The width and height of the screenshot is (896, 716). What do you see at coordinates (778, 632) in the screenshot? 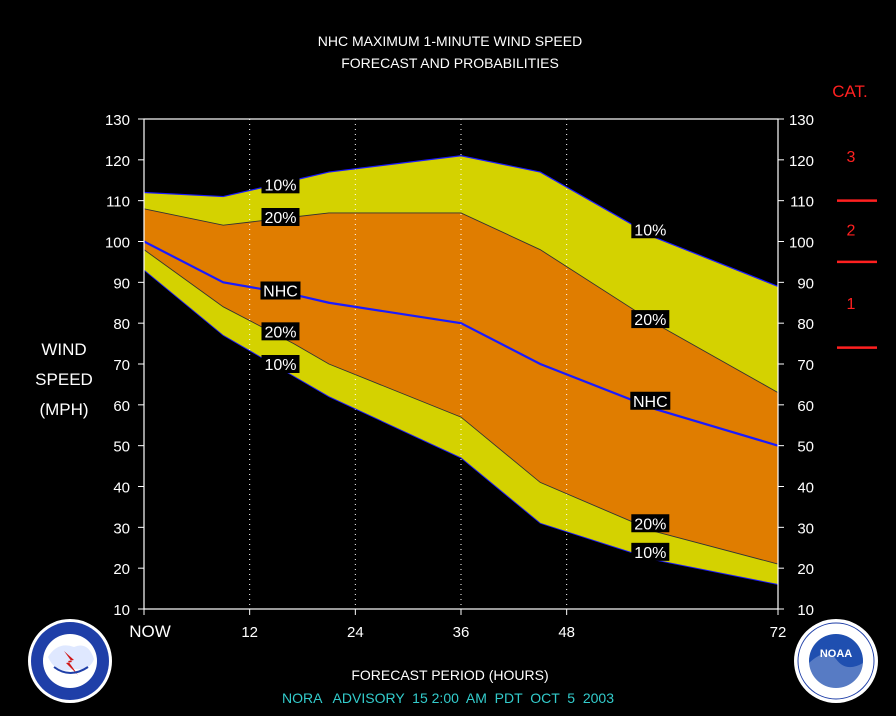
I see `x-tick-label: 72` at bounding box center [778, 632].